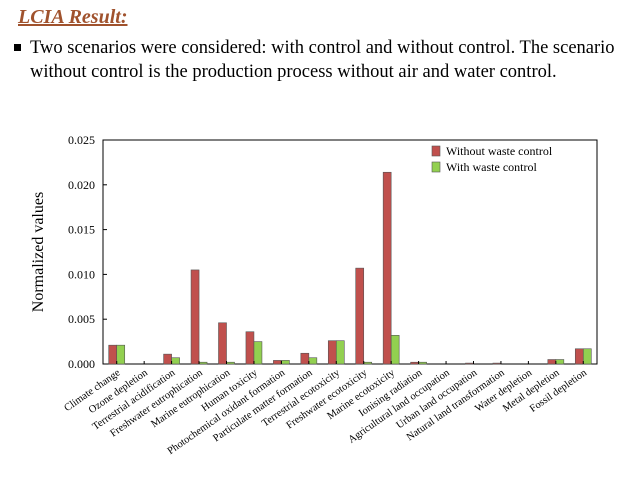 This screenshot has height=478, width=638. I want to click on y-tick-label: 0.005, so click(81, 319).